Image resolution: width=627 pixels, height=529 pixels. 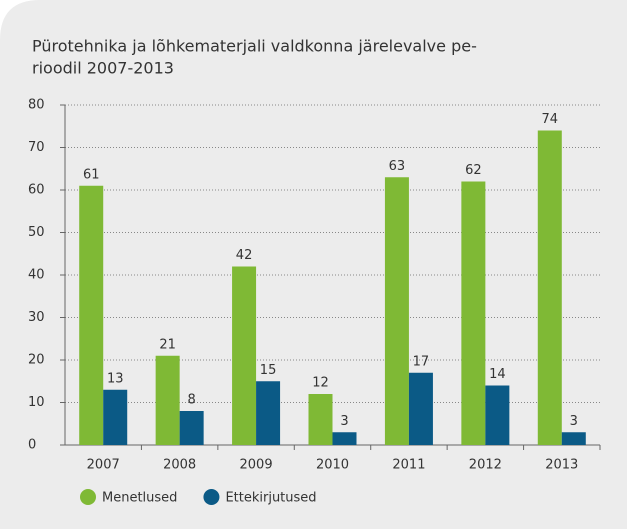 What do you see at coordinates (36, 317) in the screenshot?
I see `y-tick-label: 30` at bounding box center [36, 317].